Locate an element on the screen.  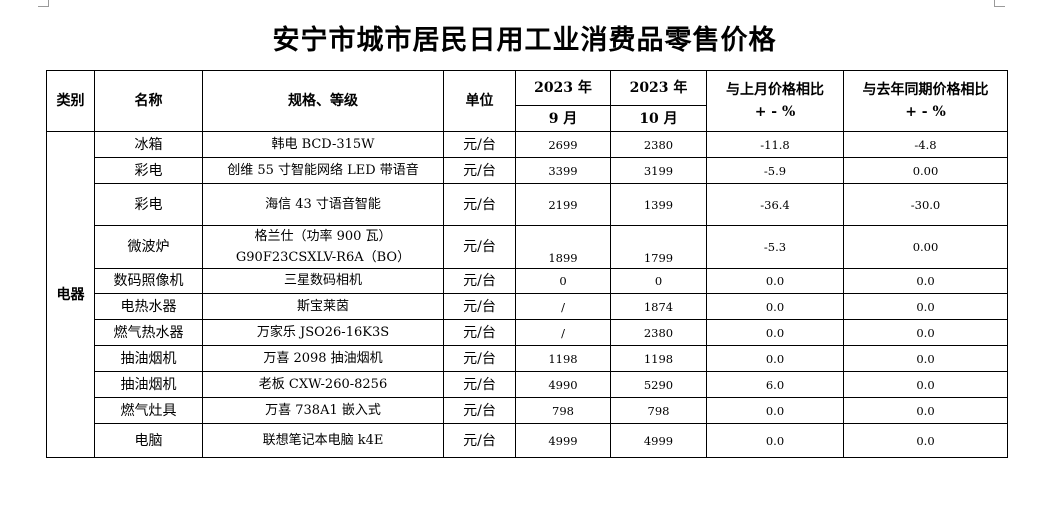
price-oct: 1874 is located at coordinates (658, 306).